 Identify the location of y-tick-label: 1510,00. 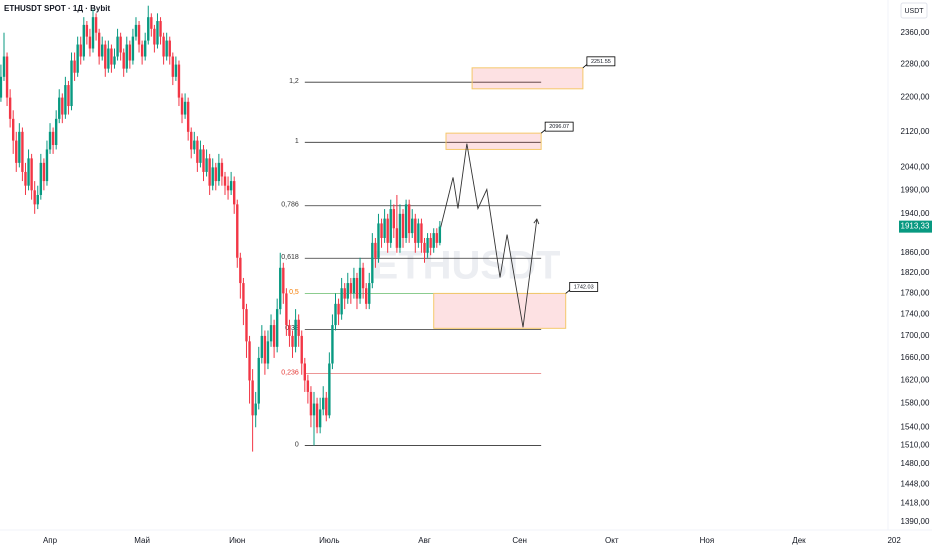
(915, 445).